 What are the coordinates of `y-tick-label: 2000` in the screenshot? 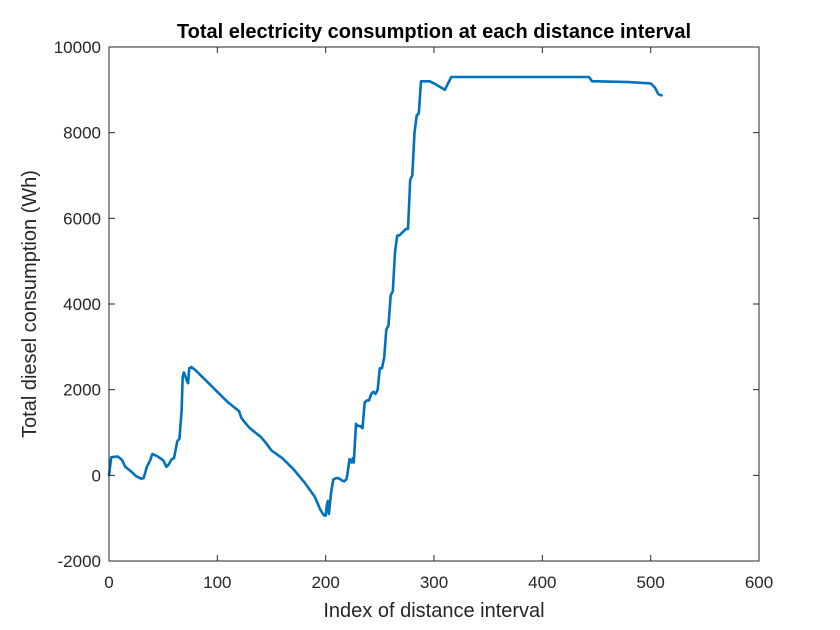 It's located at (82, 390).